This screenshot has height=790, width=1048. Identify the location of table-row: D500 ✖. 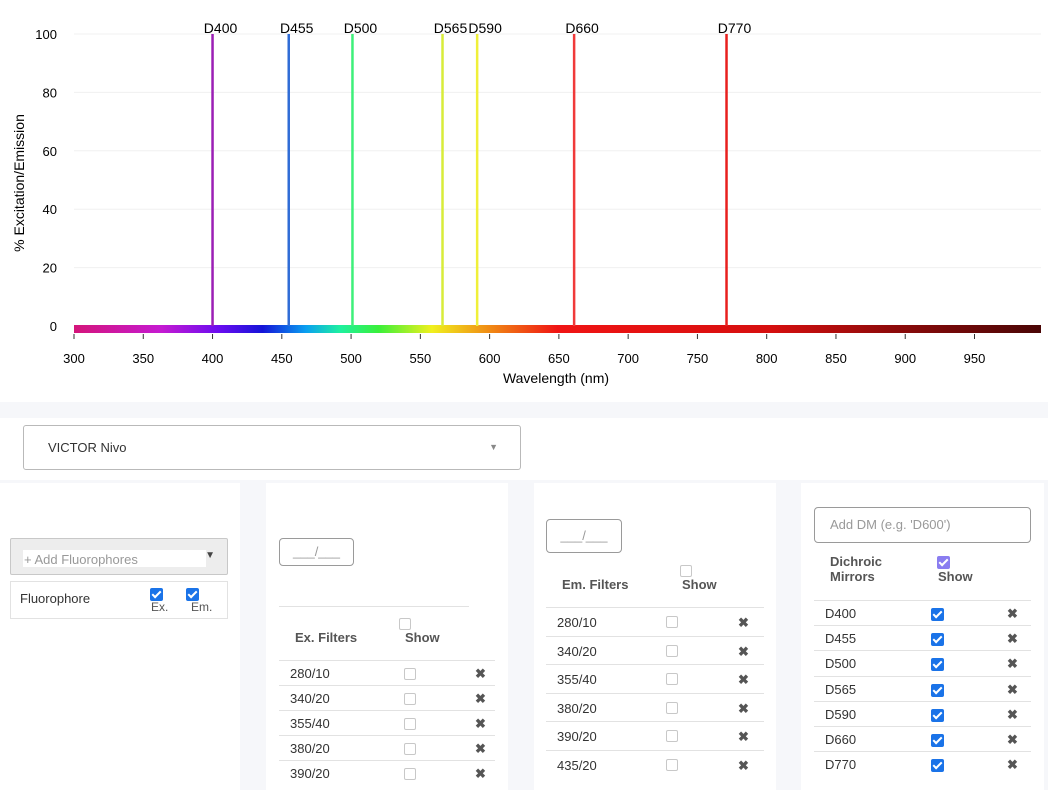
(922, 662).